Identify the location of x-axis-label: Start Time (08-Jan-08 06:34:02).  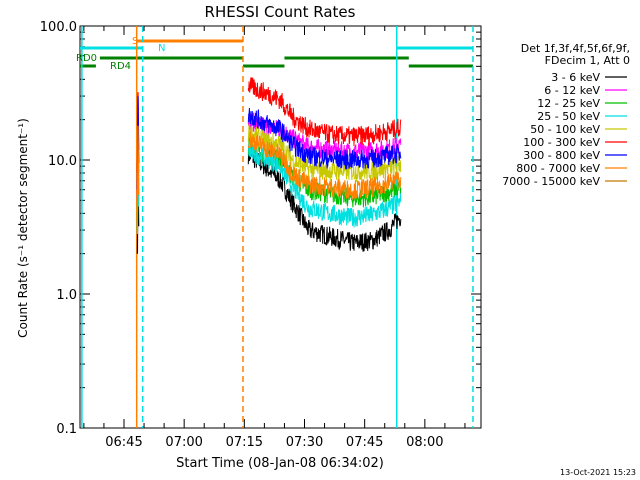
(280, 463).